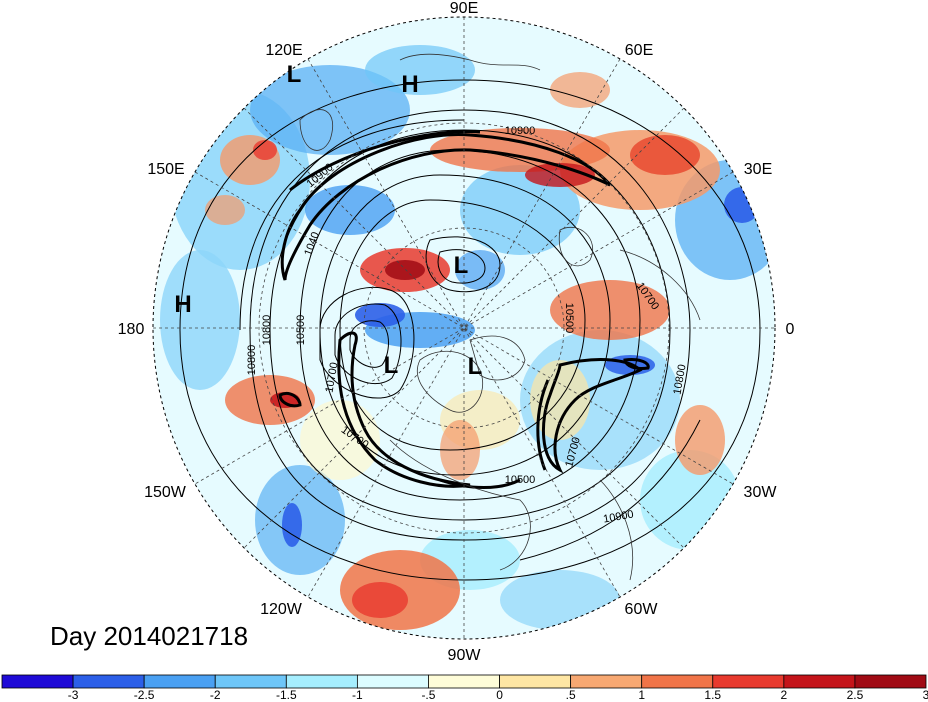 This screenshot has width=928, height=702. What do you see at coordinates (281, 609) in the screenshot?
I see `lon-label-120w: 120W` at bounding box center [281, 609].